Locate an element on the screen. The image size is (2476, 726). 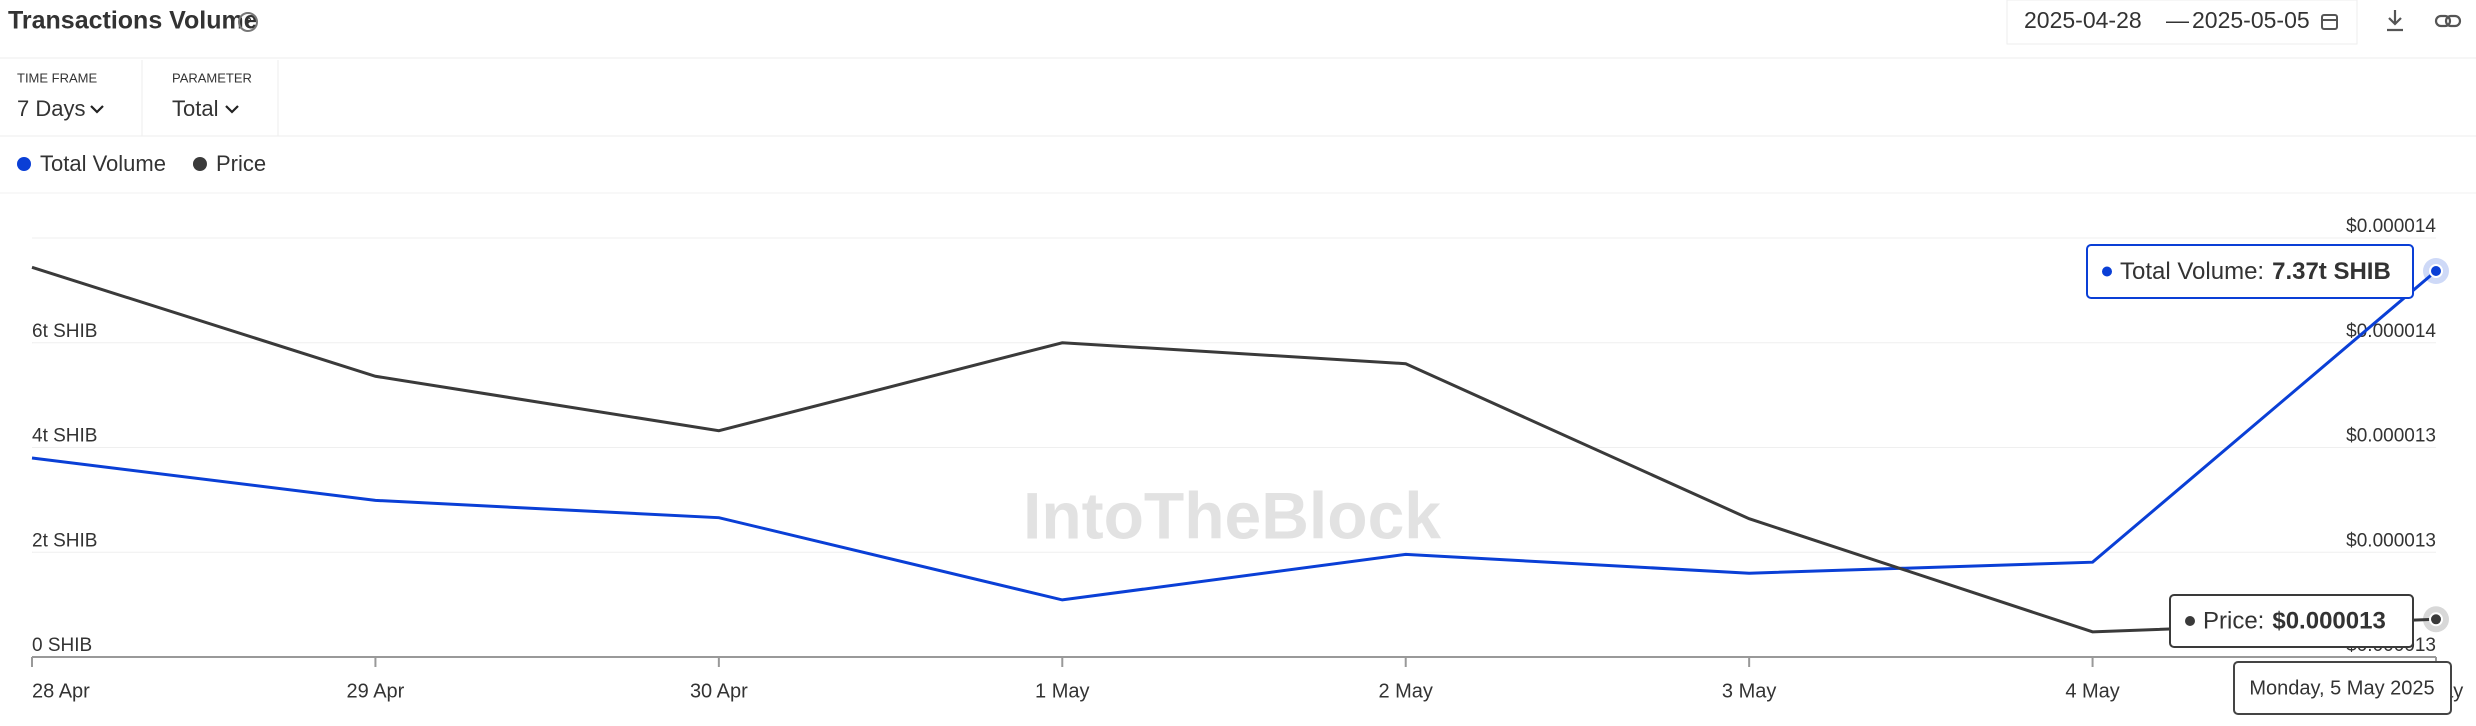
watermark: IntoTheBlock is located at coordinates (1232, 515).